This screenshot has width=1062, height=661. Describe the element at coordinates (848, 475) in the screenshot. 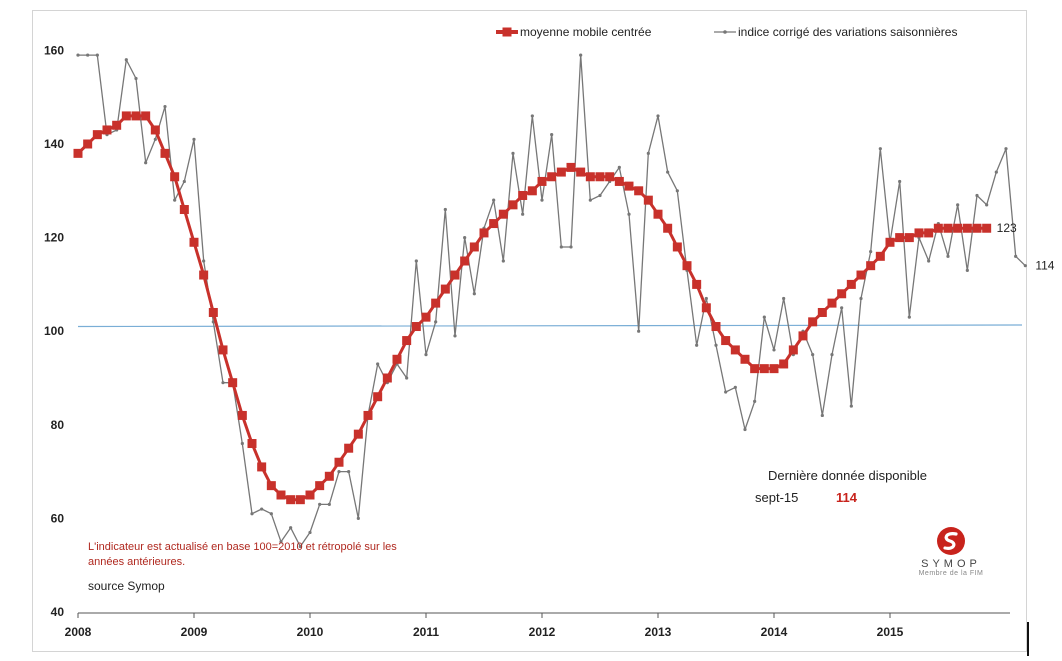

I see `last-data-title: Dernière donnée disponible` at that location.